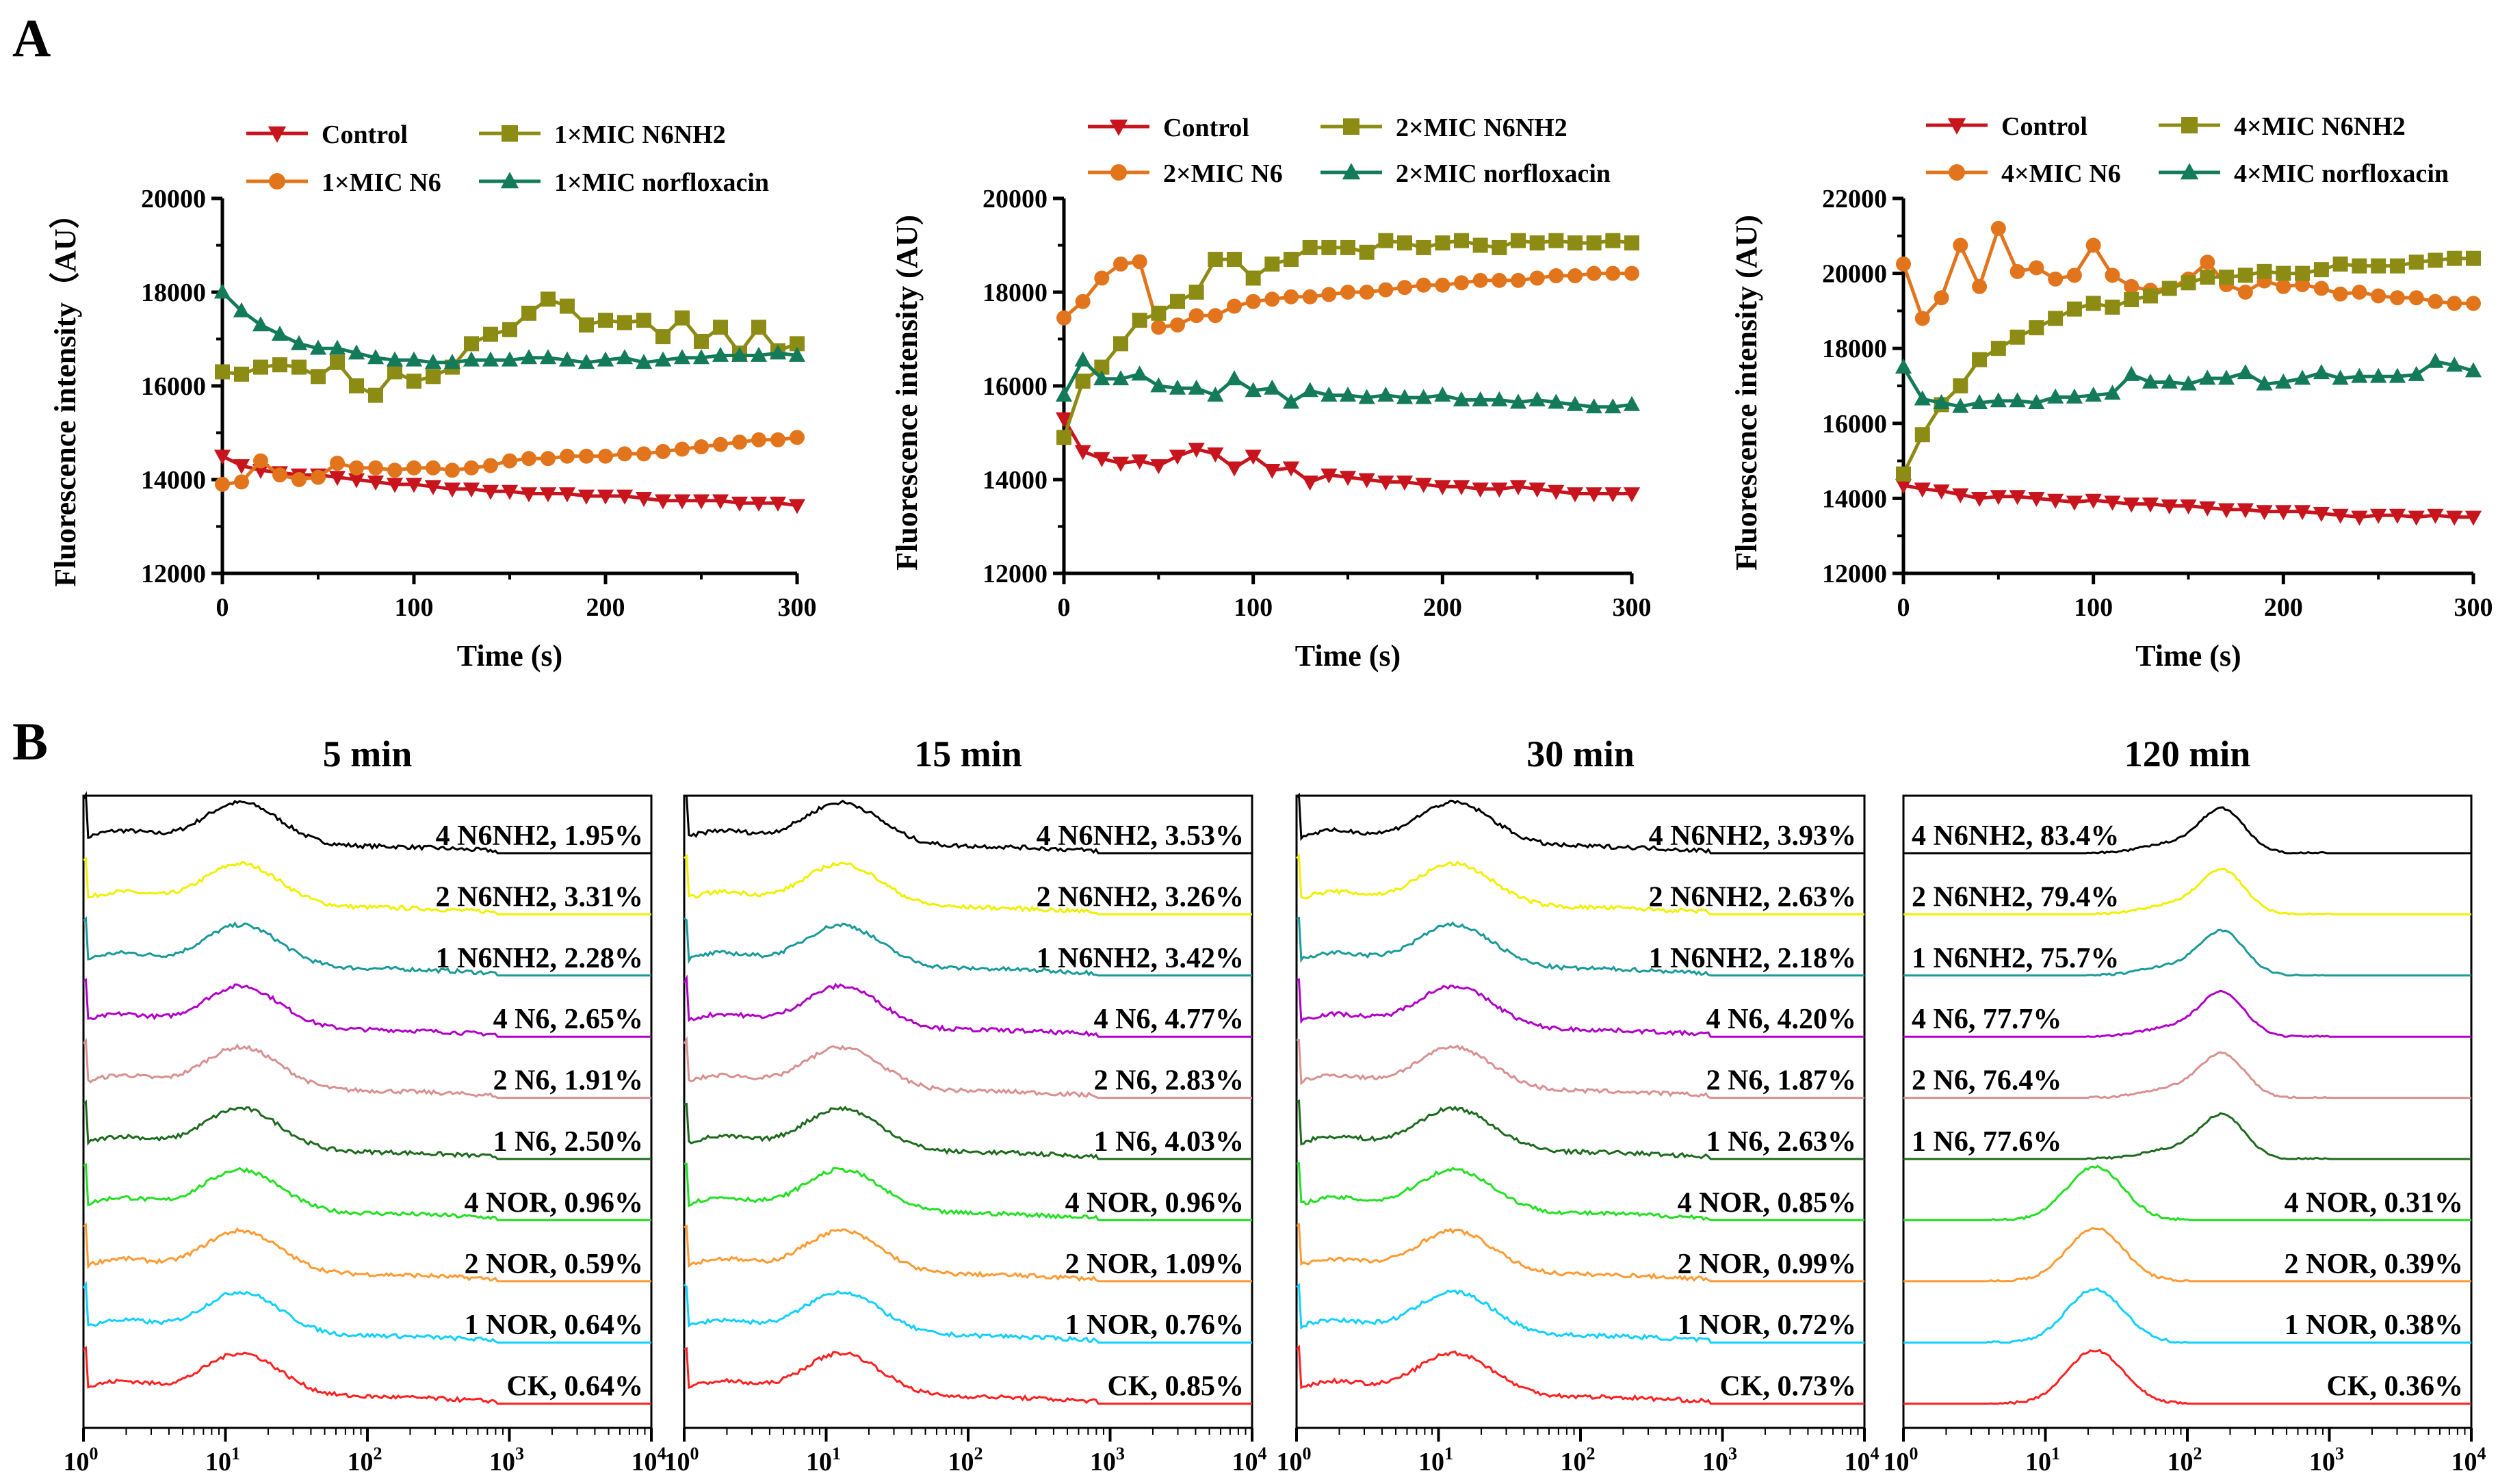 The height and width of the screenshot is (1484, 2511). What do you see at coordinates (174, 292) in the screenshot?
I see `y-tick-label: 18000` at bounding box center [174, 292].